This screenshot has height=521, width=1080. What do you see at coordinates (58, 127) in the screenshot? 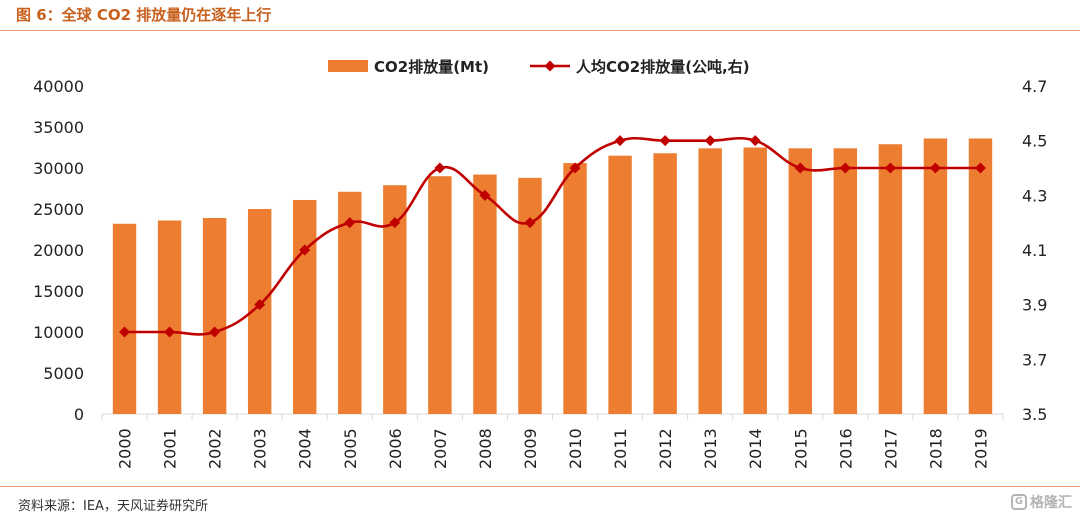
I see `y-left-tick-label: 35000` at bounding box center [58, 127].